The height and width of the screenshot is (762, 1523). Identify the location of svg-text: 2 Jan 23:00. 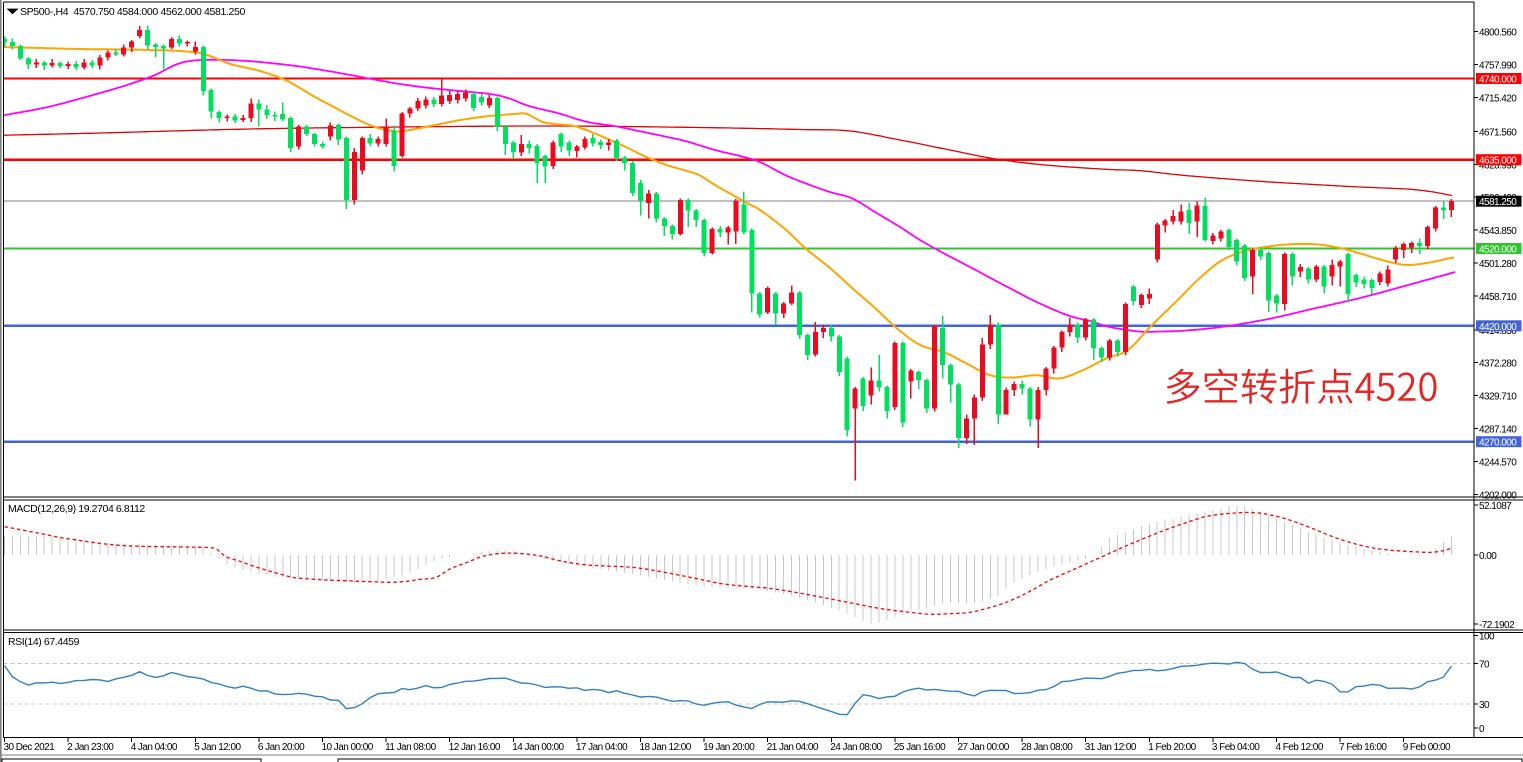
(90, 747).